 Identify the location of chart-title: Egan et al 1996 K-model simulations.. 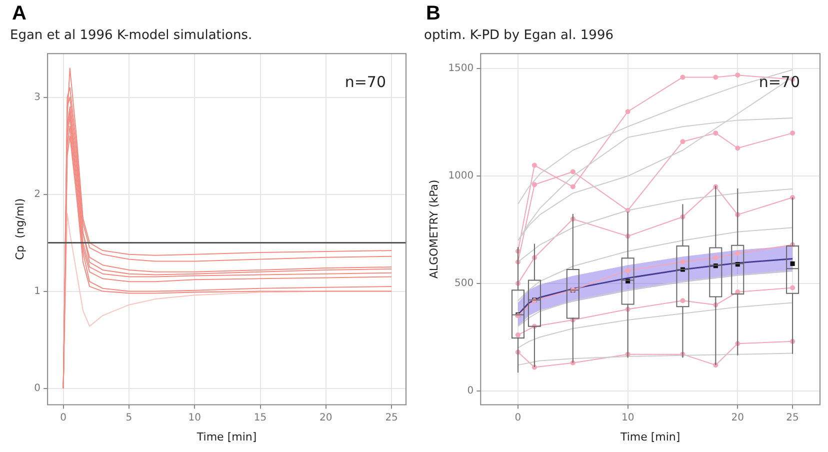
(131, 36).